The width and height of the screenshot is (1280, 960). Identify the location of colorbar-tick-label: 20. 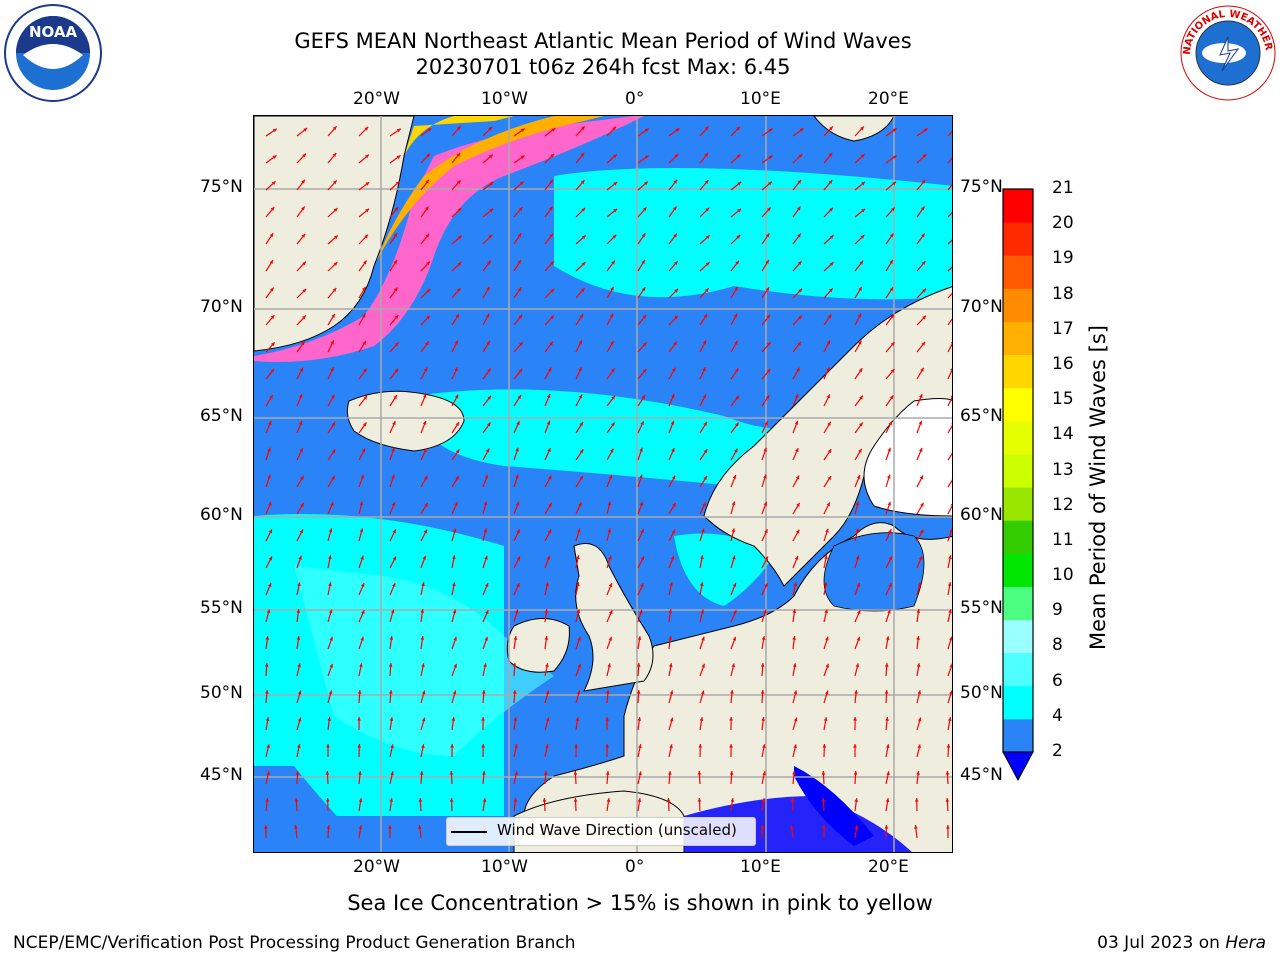
(1063, 223).